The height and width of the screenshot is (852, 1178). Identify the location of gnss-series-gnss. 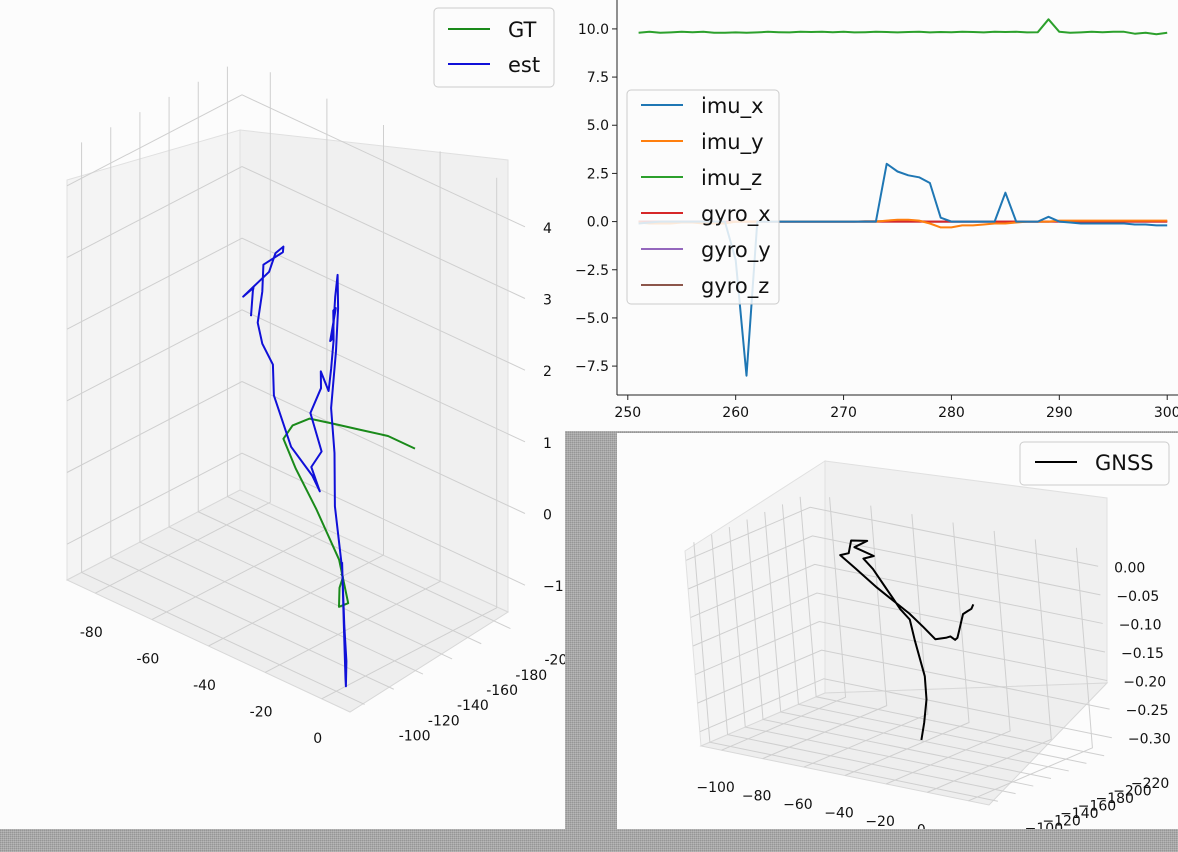
(907, 640).